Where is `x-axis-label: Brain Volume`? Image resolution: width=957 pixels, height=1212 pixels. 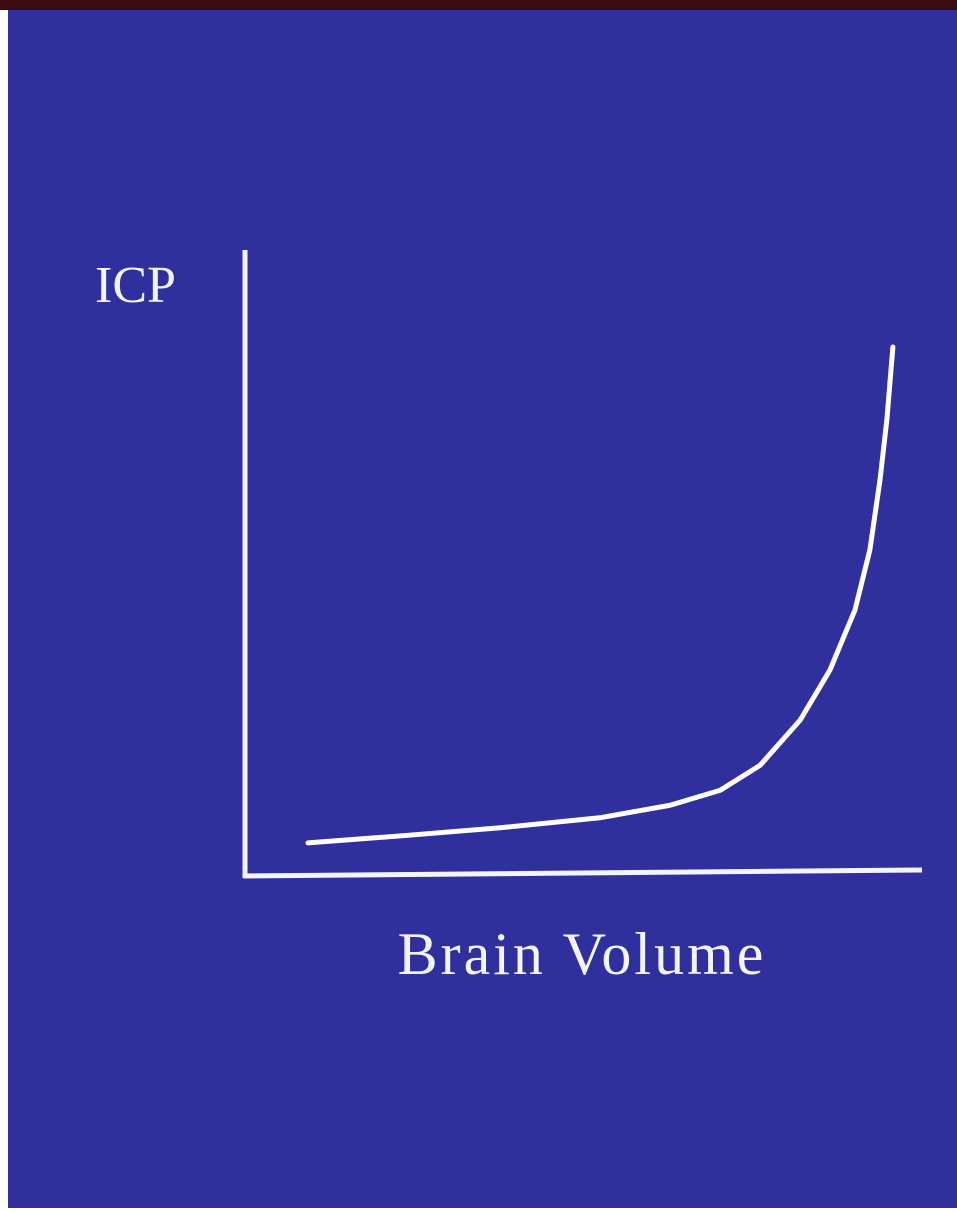 x-axis-label: Brain Volume is located at coordinates (582, 954).